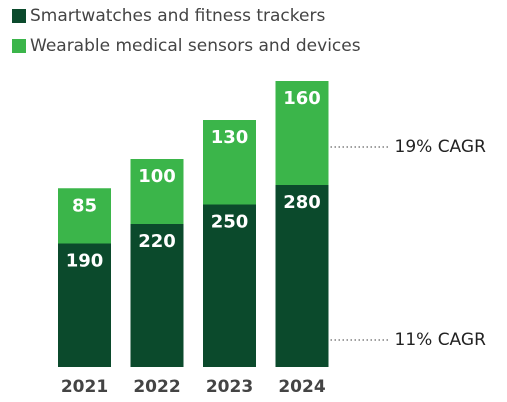  Describe the element at coordinates (84, 205) in the screenshot. I see `value-label: 85` at that location.